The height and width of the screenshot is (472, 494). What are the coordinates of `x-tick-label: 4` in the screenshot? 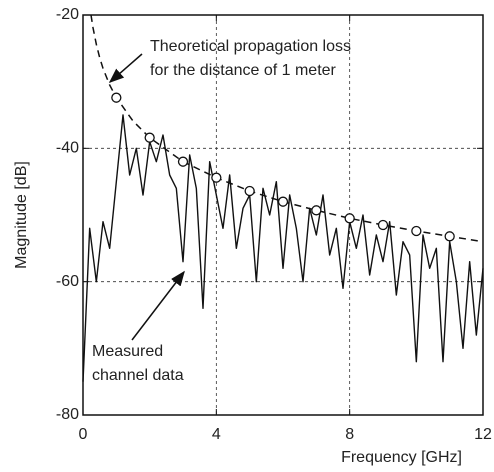 It's located at (216, 434).